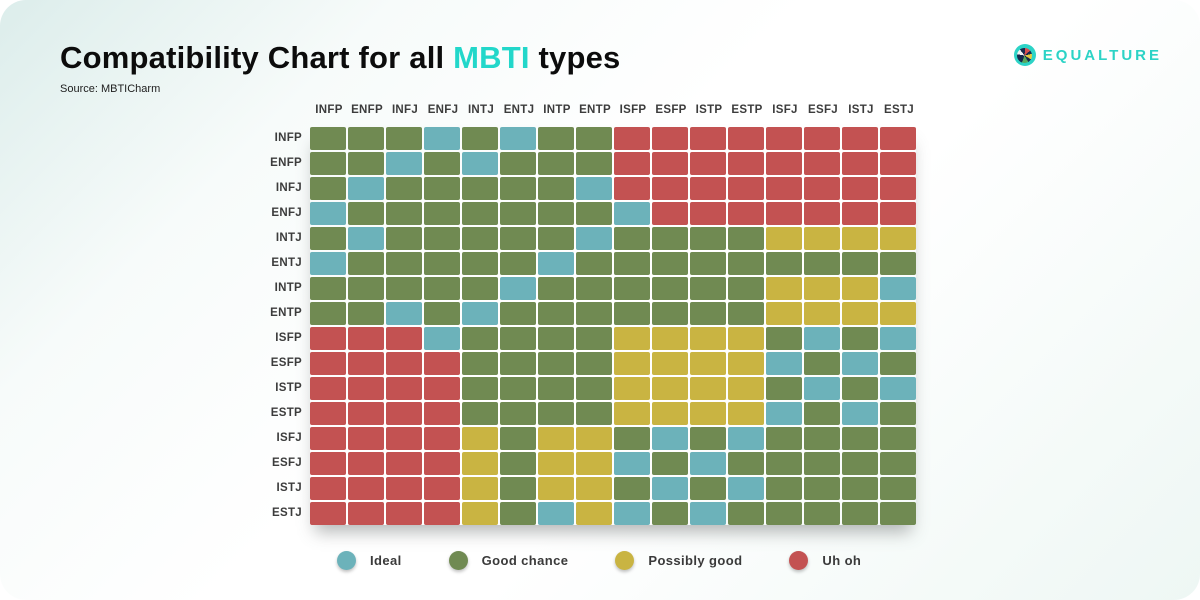  What do you see at coordinates (386, 560) in the screenshot?
I see `legend-label: Ideal` at bounding box center [386, 560].